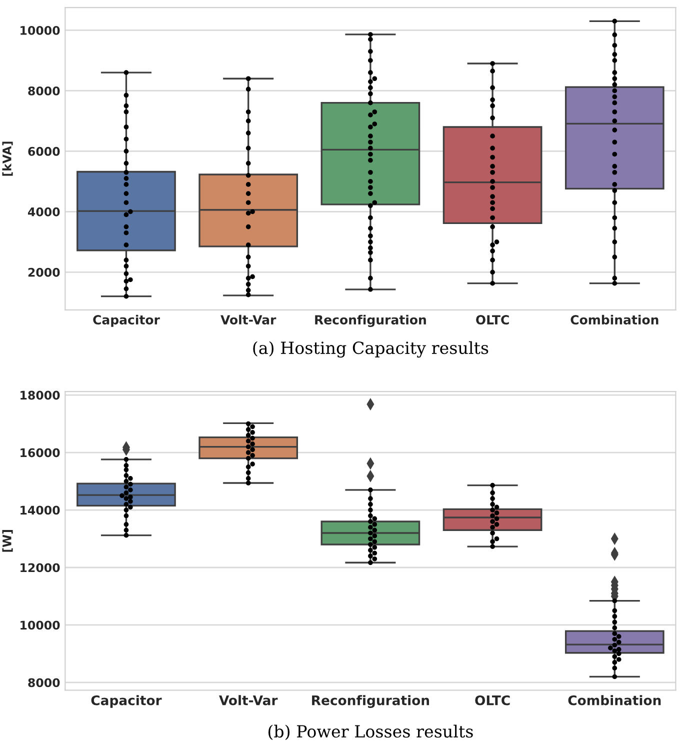 The height and width of the screenshot is (756, 686). Describe the element at coordinates (370, 349) in the screenshot. I see `text: (a) Hosting Capacity results` at that location.